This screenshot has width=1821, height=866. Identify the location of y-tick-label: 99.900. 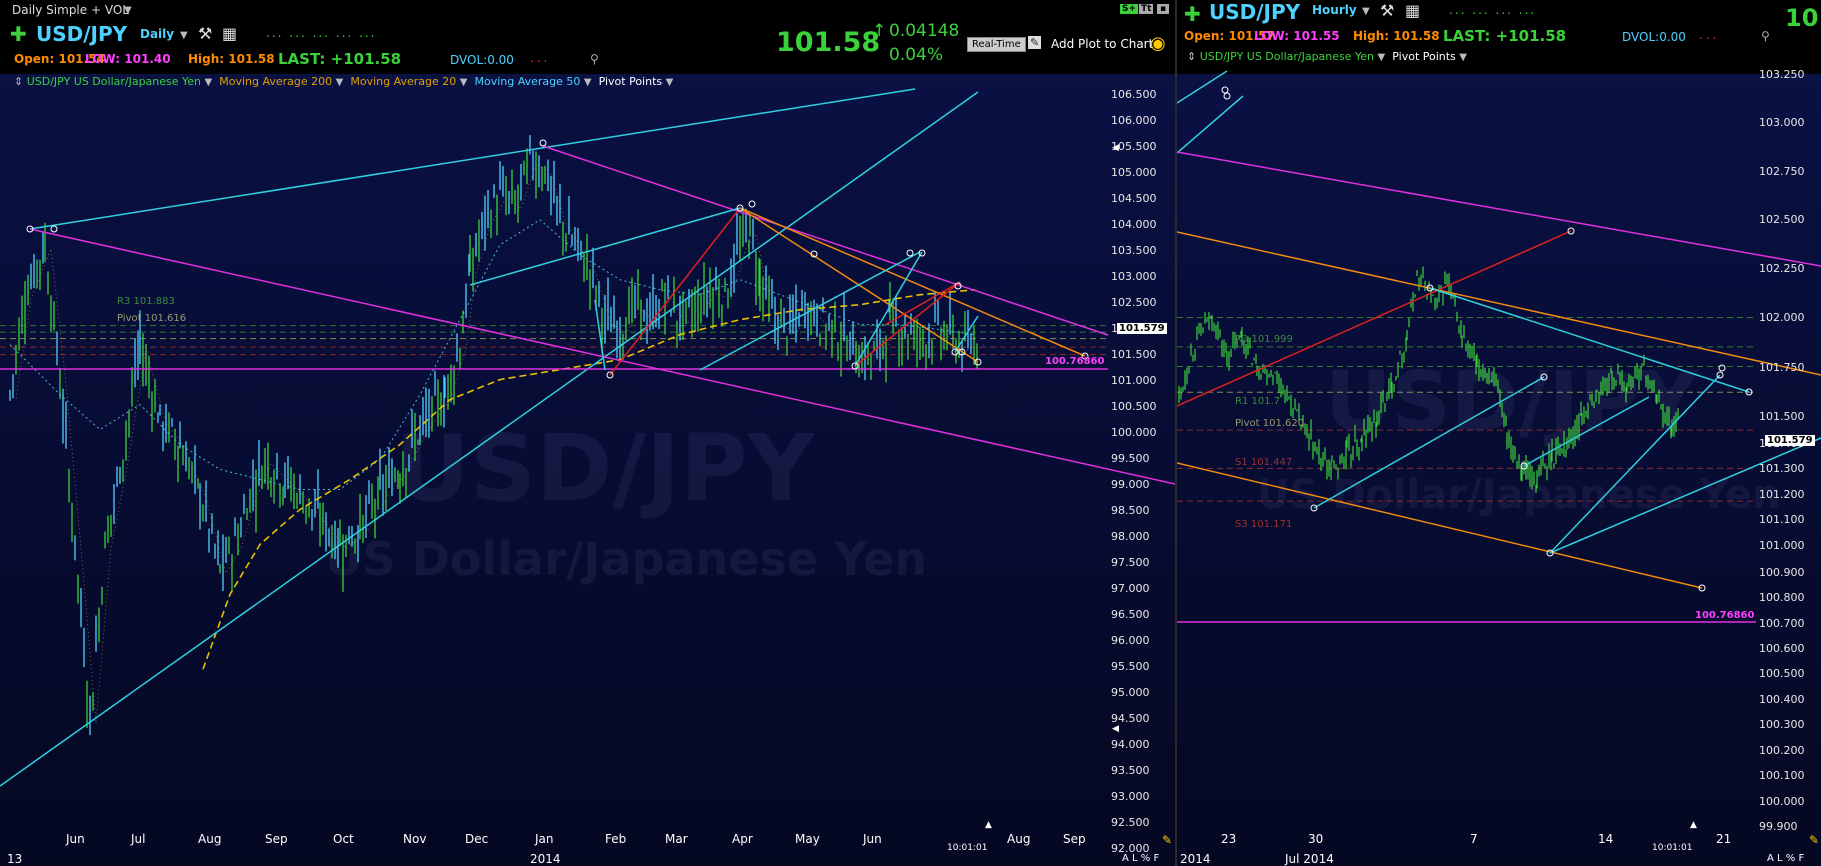
(1778, 827).